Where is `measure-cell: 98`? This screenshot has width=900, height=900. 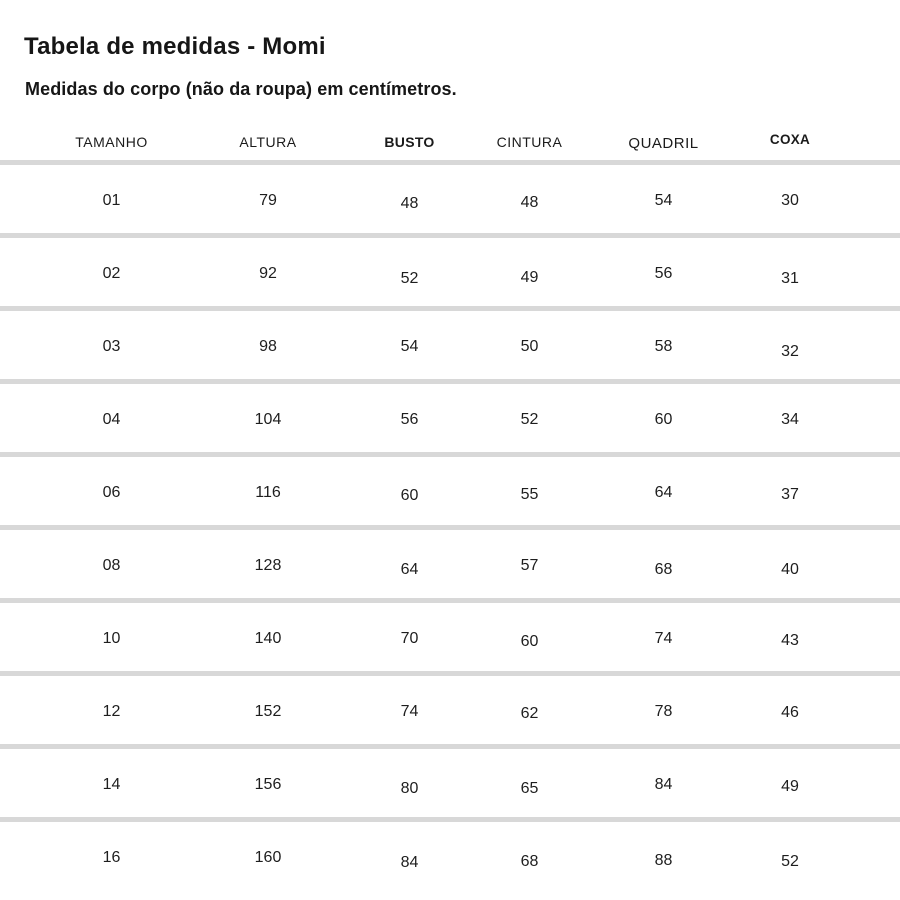 measure-cell: 98 is located at coordinates (268, 346).